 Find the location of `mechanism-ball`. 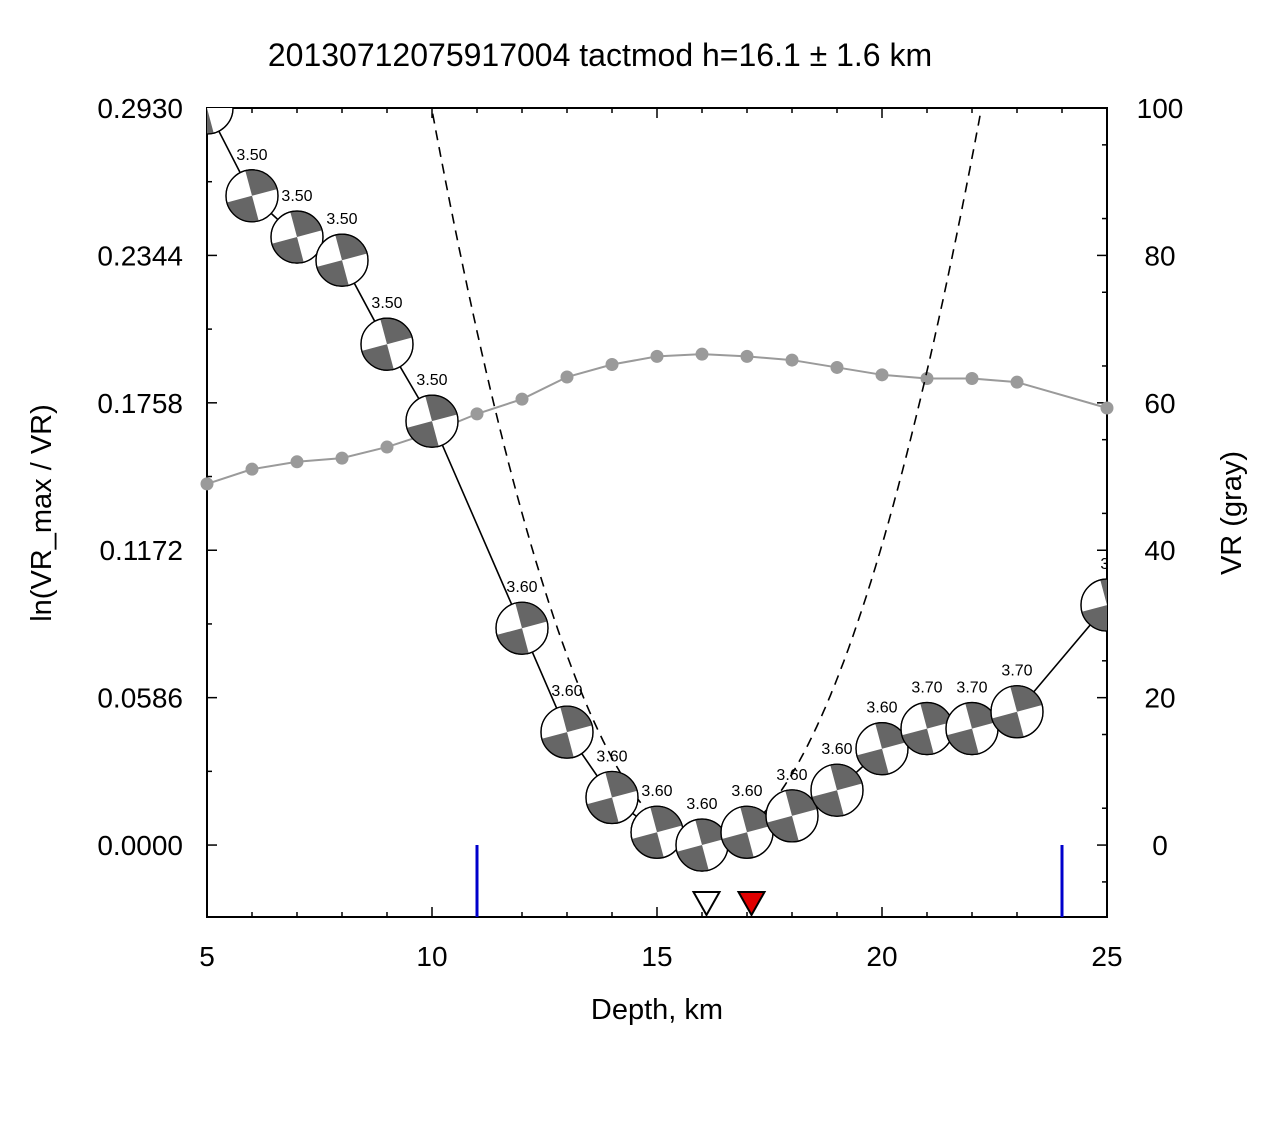

mechanism-ball is located at coordinates (217, 108).